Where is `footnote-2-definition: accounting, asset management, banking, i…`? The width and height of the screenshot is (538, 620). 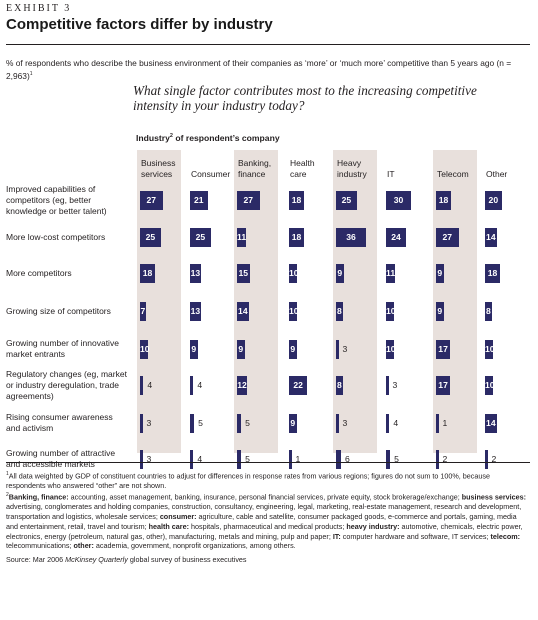
footnote-2-definition: accounting, asset management, banking, i… is located at coordinates (265, 497).